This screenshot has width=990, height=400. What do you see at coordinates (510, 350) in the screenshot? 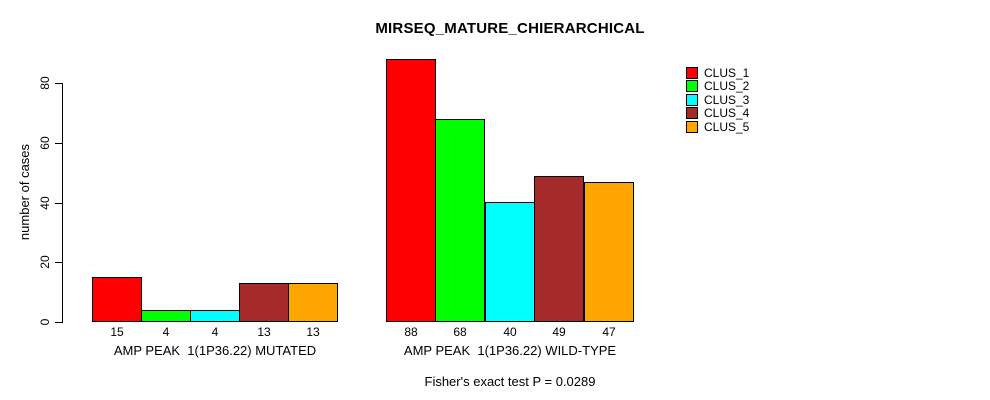
I see `group-label-wildtype: AMP PEAK 1(1P36.22) WILD-TYPE` at bounding box center [510, 350].